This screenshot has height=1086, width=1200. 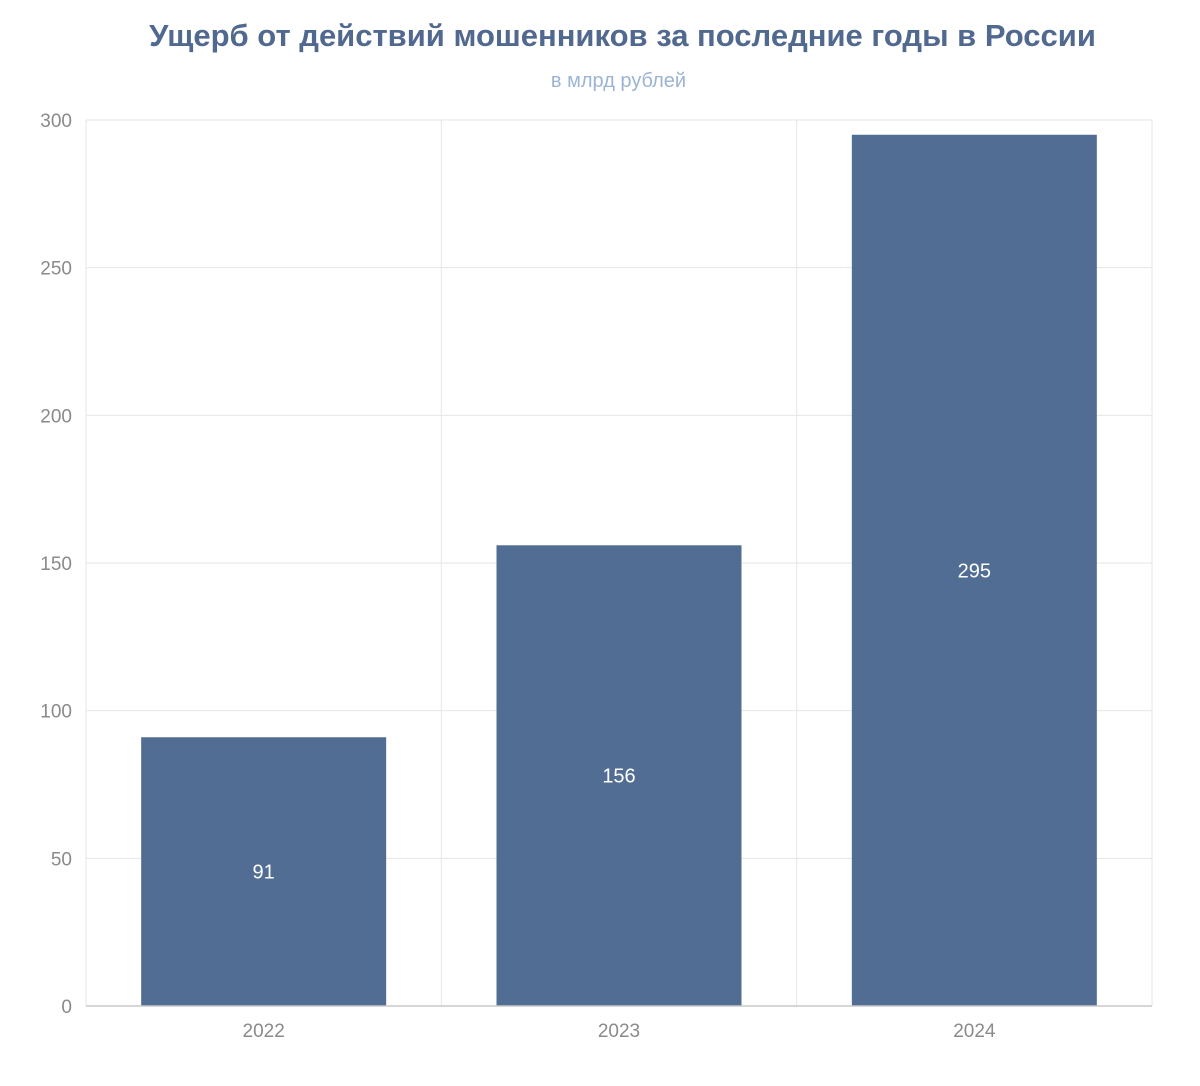 What do you see at coordinates (56, 712) in the screenshot?
I see `y-tick-label: 100` at bounding box center [56, 712].